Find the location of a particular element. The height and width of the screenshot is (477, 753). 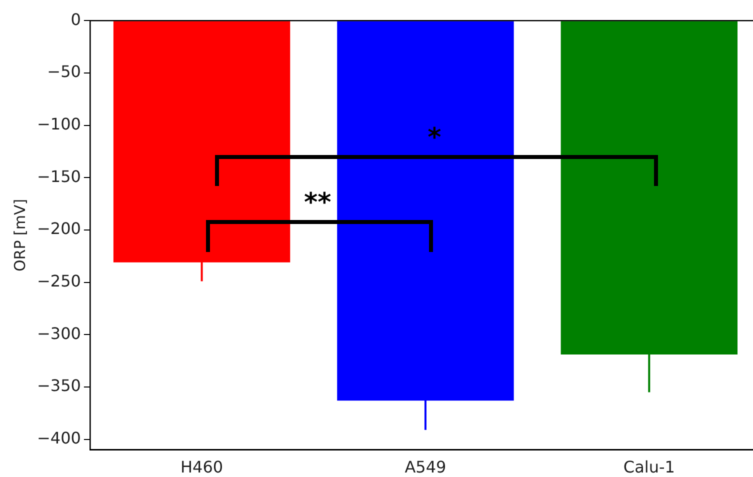

y-tick-label: −200 is located at coordinates (58, 228).